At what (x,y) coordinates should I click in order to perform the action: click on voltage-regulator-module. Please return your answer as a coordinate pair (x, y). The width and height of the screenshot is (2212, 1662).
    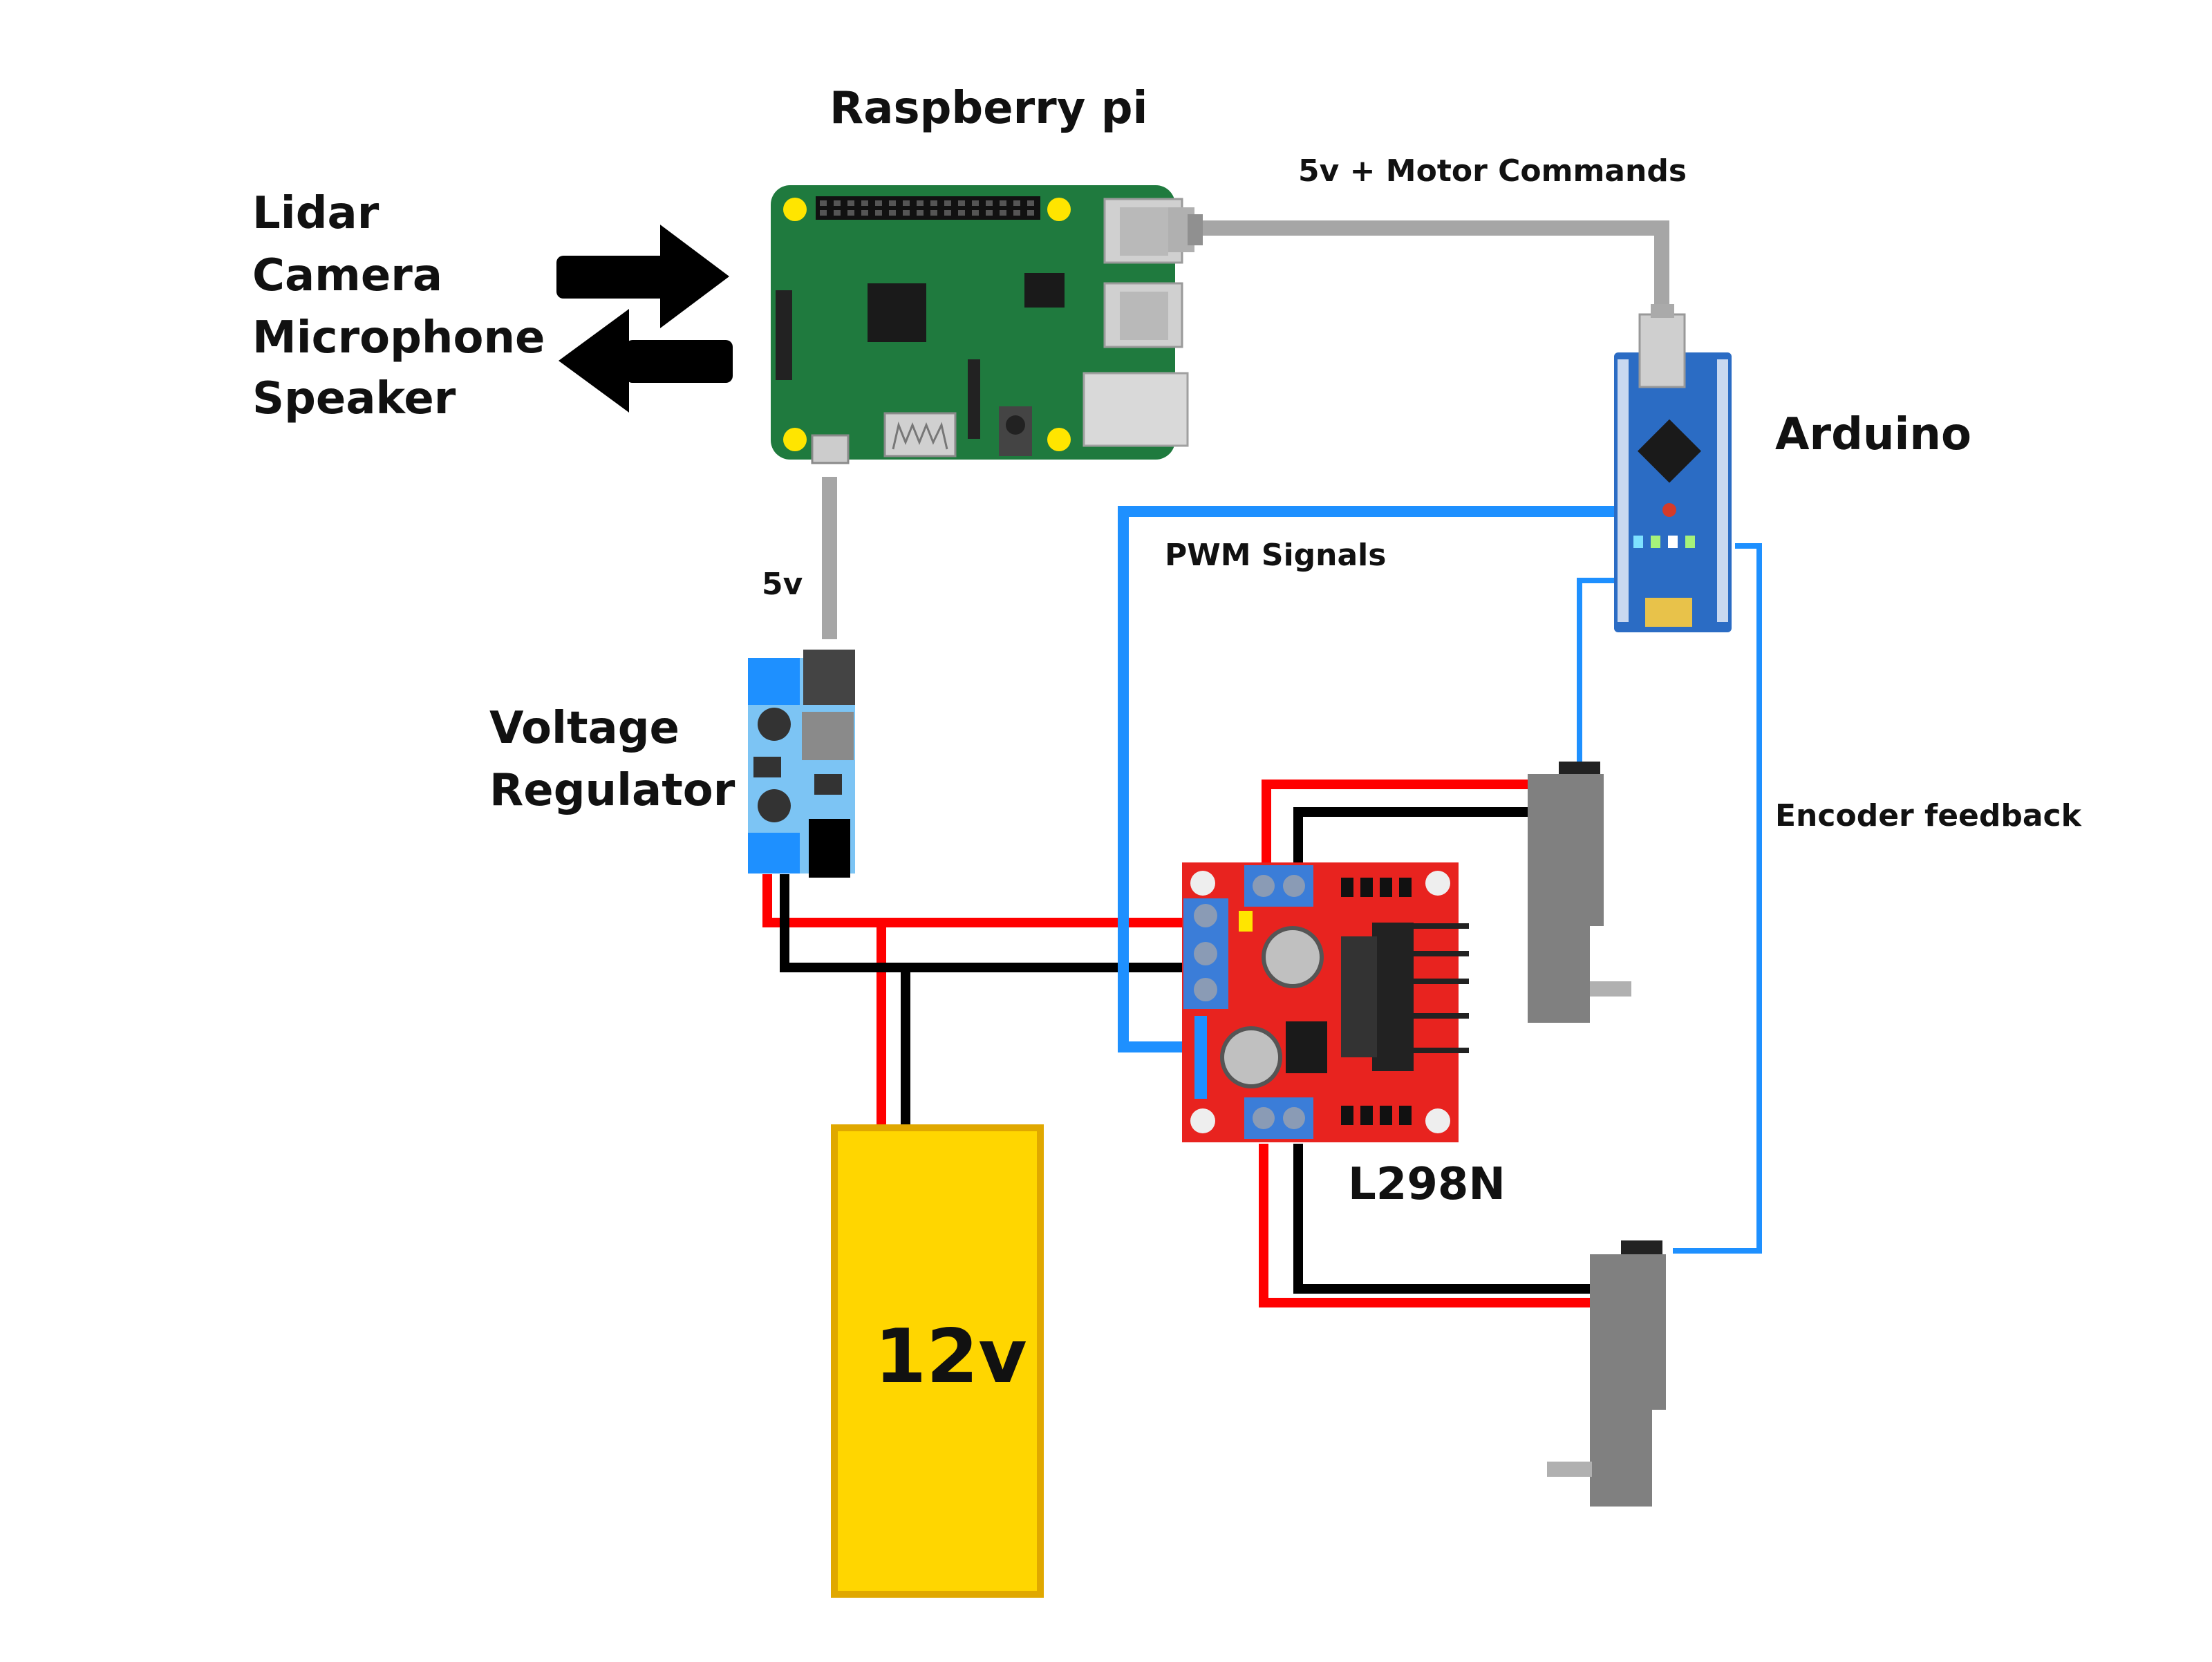
    Looking at the image, I should click on (801, 764).